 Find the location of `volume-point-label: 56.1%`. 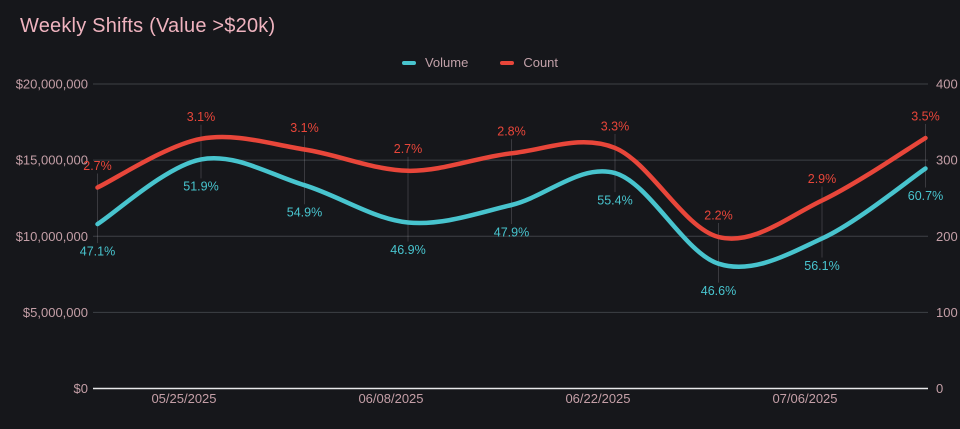

volume-point-label: 56.1% is located at coordinates (821, 266).